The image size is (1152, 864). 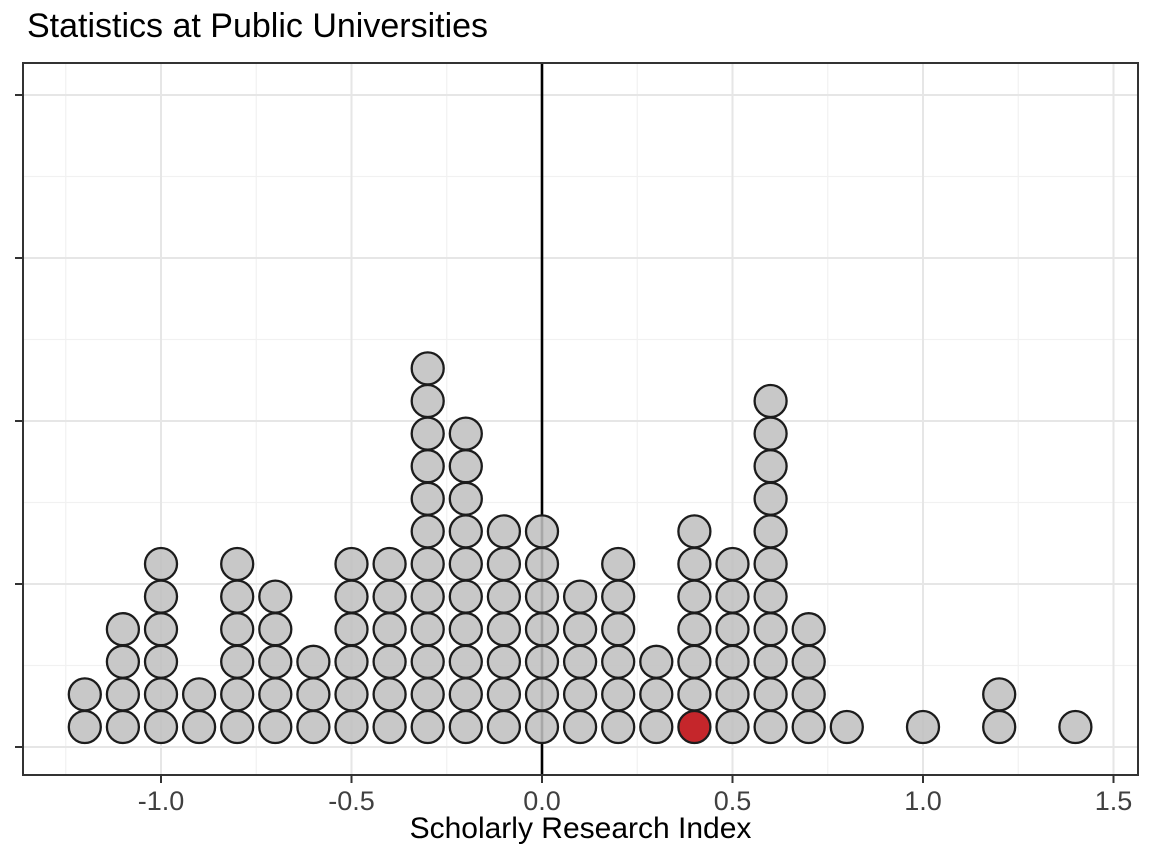 I want to click on x-axis-title: Scholarly Research Index, so click(x=580, y=828).